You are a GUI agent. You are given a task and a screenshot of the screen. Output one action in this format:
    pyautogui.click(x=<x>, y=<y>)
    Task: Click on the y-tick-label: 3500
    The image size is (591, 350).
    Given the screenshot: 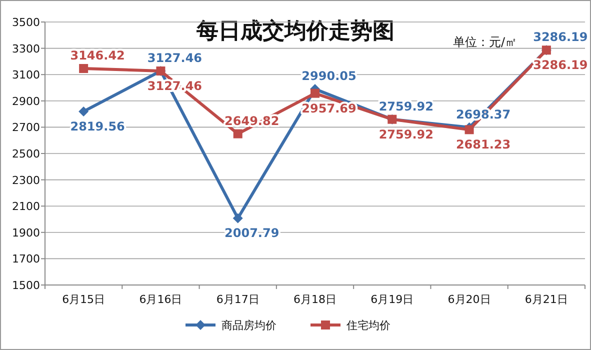 What is the action you would take?
    pyautogui.click(x=26, y=22)
    